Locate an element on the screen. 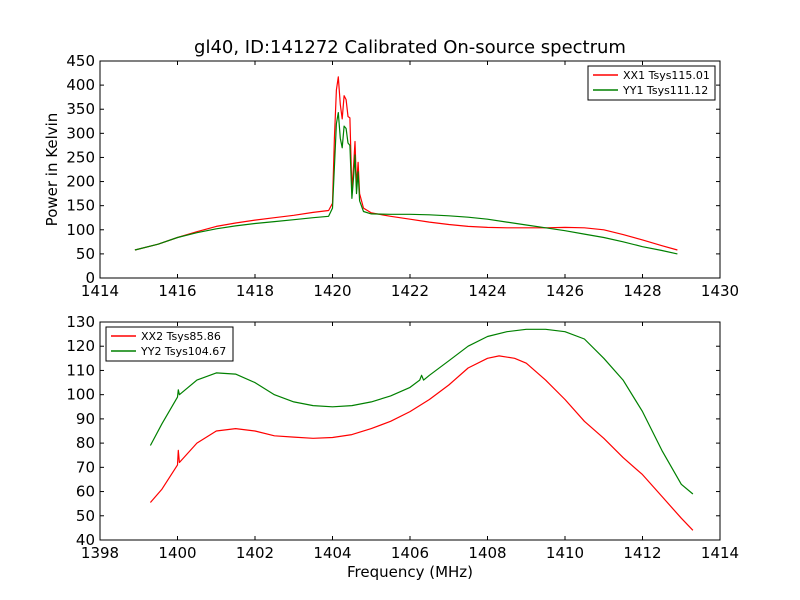  y-tick-label: 0 is located at coordinates (90, 278).